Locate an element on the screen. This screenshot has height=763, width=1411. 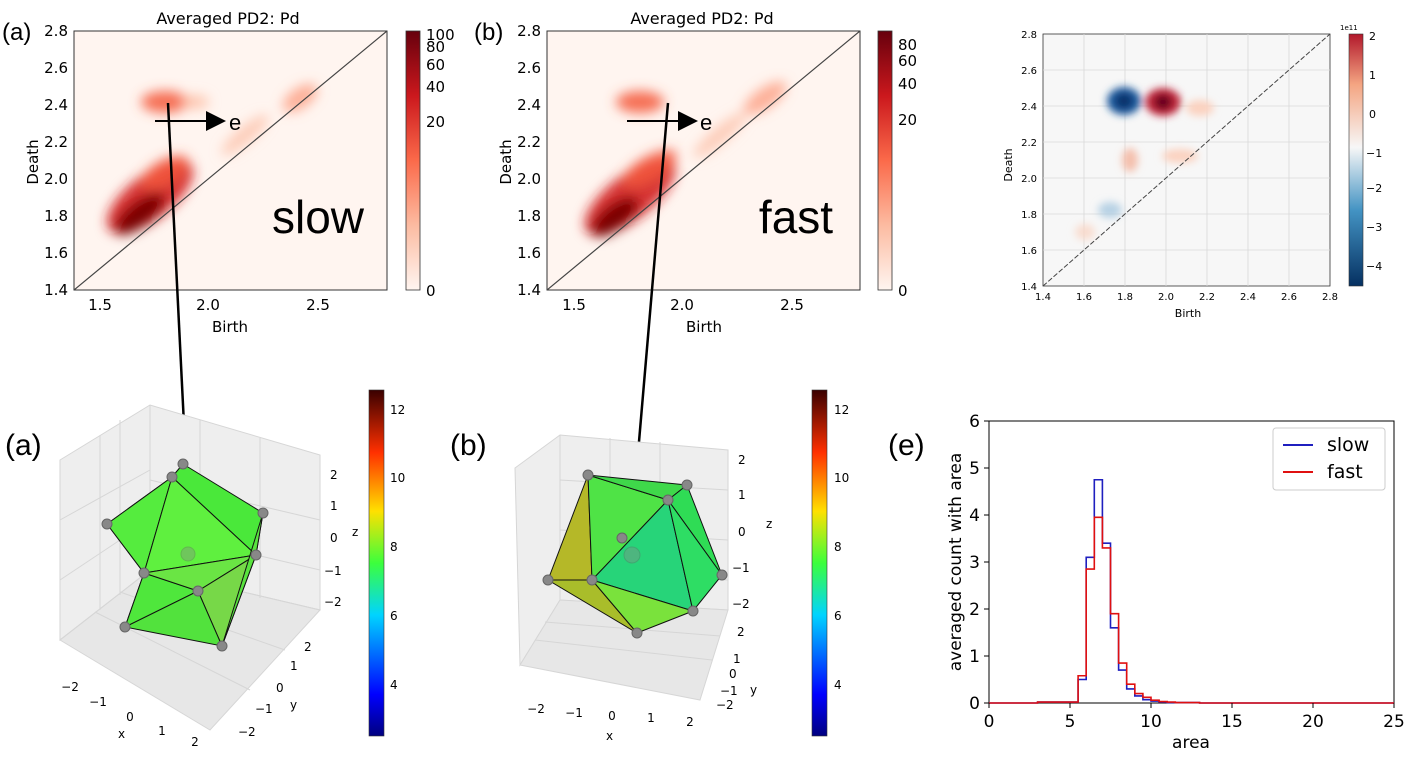
polyhedron-a-xticks: −2 −1 0 1 2 is located at coordinates (130, 714).